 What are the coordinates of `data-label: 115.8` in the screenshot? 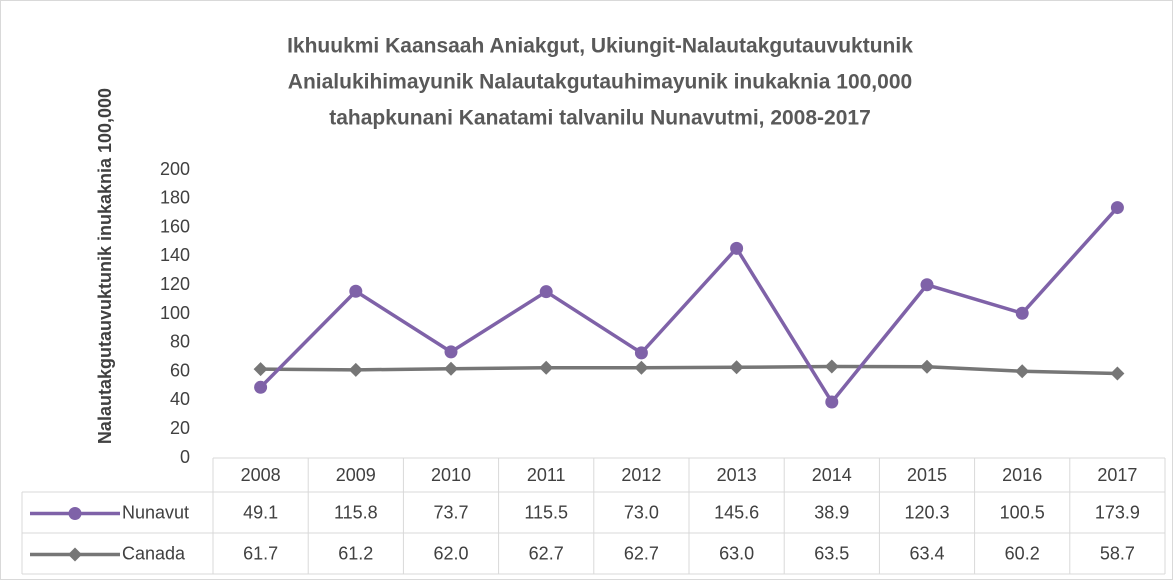 It's located at (356, 512).